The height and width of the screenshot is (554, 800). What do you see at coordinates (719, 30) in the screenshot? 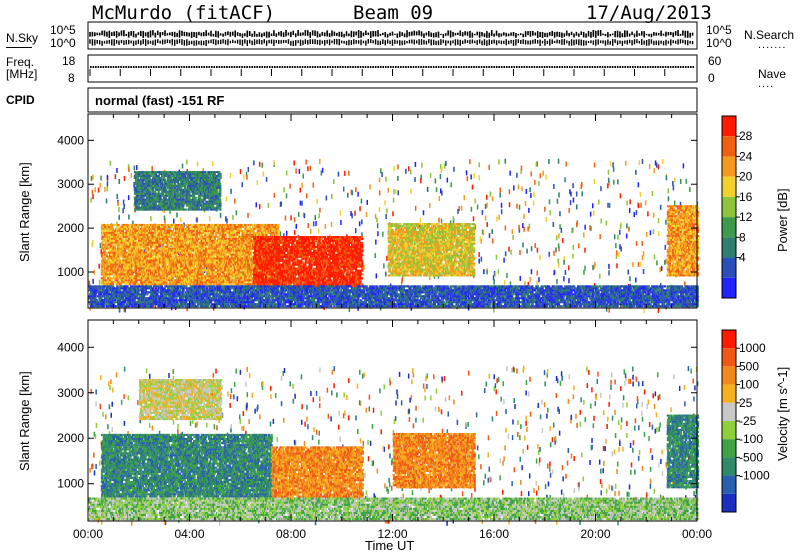
I see `noise-tick-right-high: 10^5` at bounding box center [719, 30].